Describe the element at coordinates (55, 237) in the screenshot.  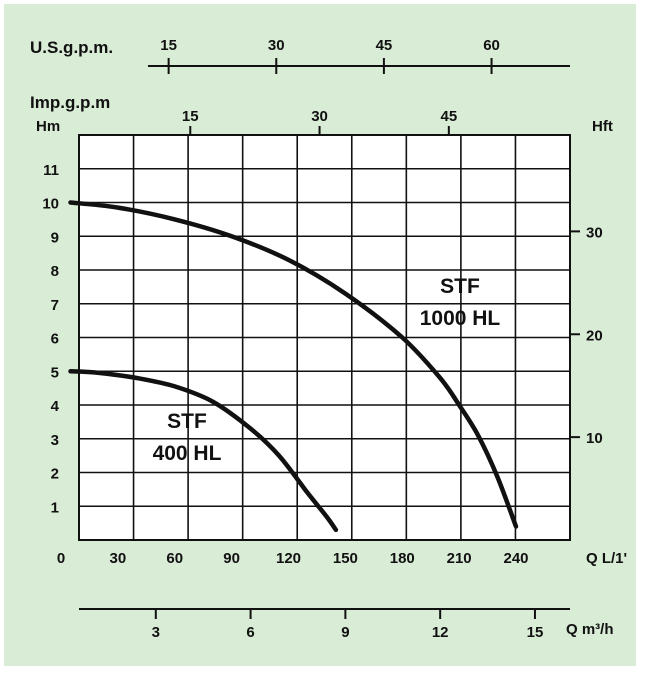
I see `y-tick-label: 9` at that location.